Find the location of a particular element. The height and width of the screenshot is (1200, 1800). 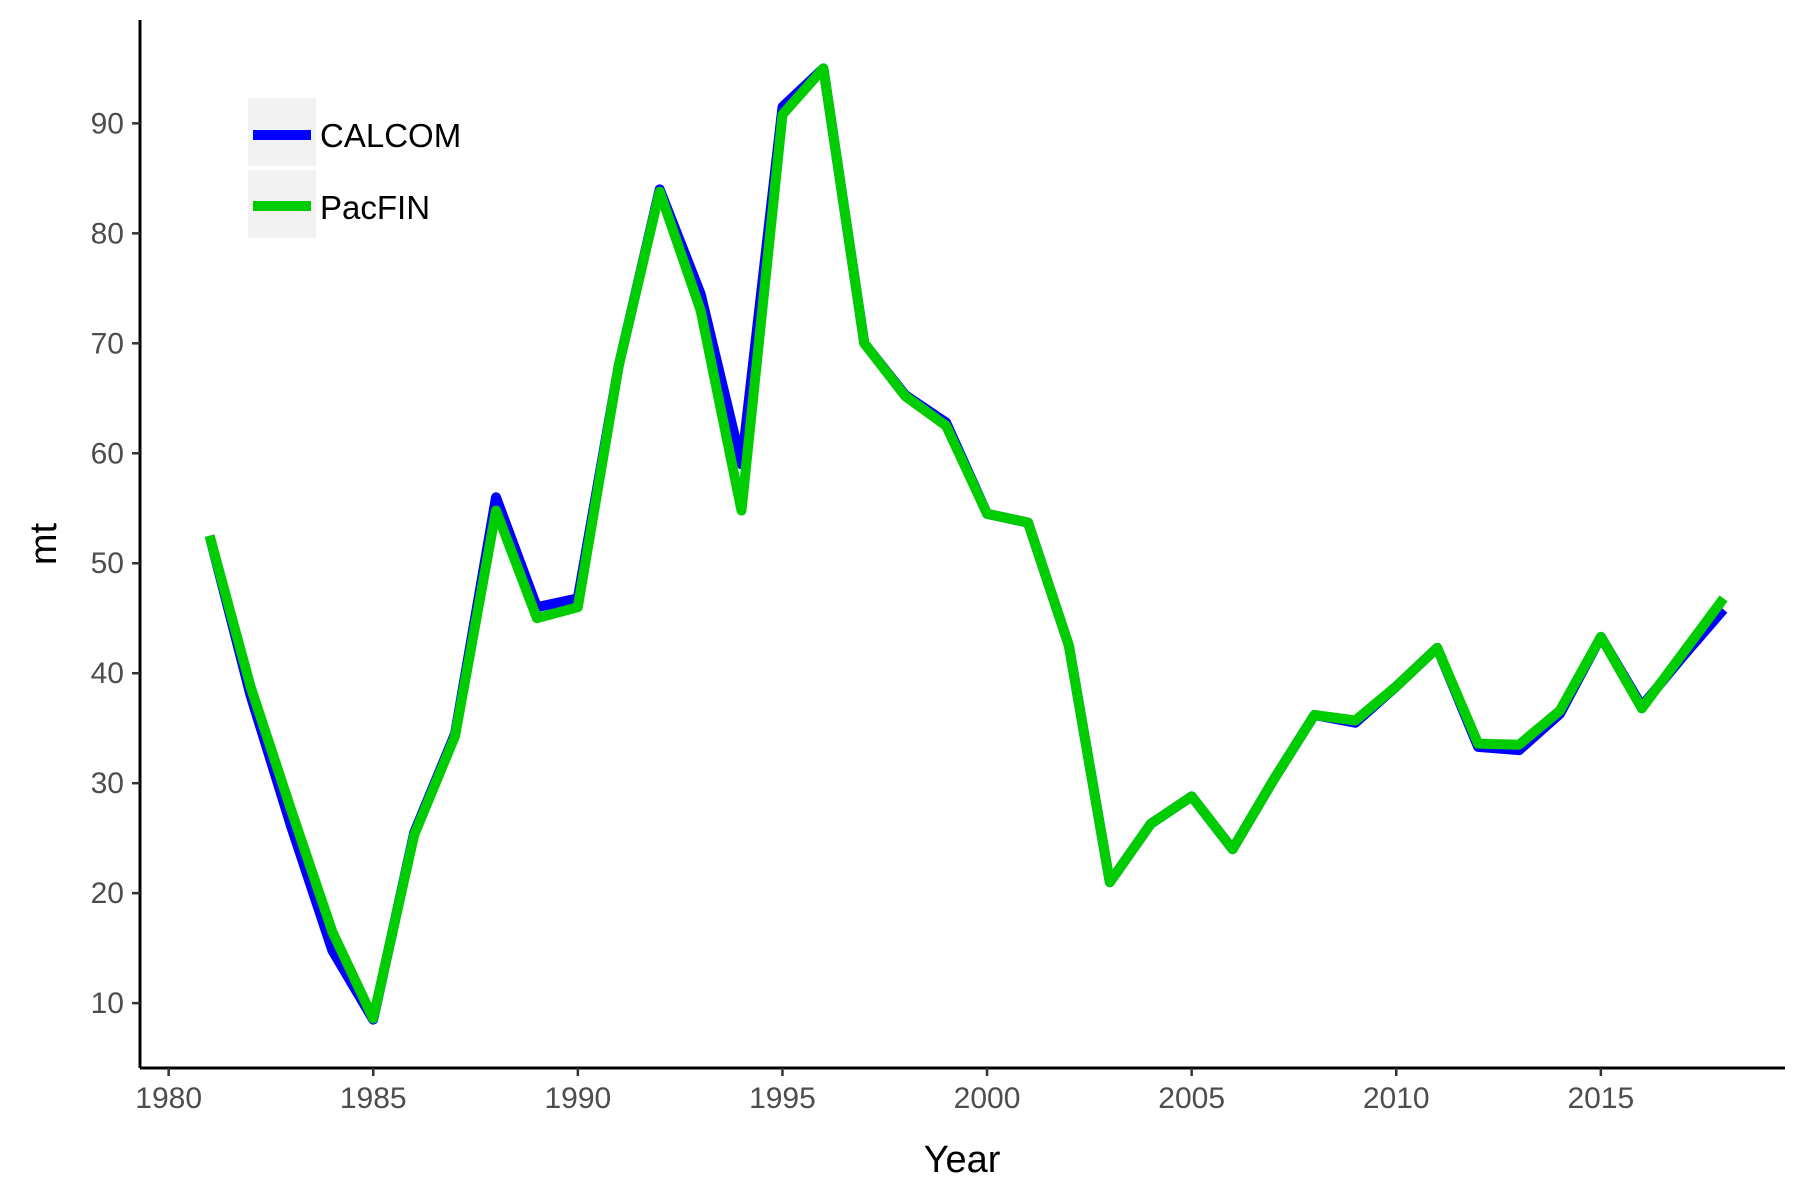

y-tick-label: 70 is located at coordinates (107, 343).